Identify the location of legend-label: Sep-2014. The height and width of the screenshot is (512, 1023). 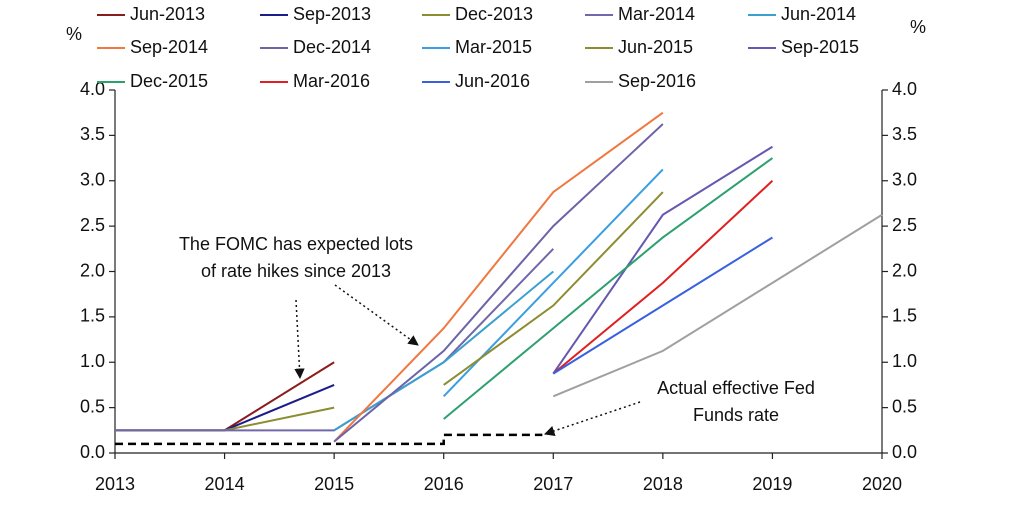
(169, 47).